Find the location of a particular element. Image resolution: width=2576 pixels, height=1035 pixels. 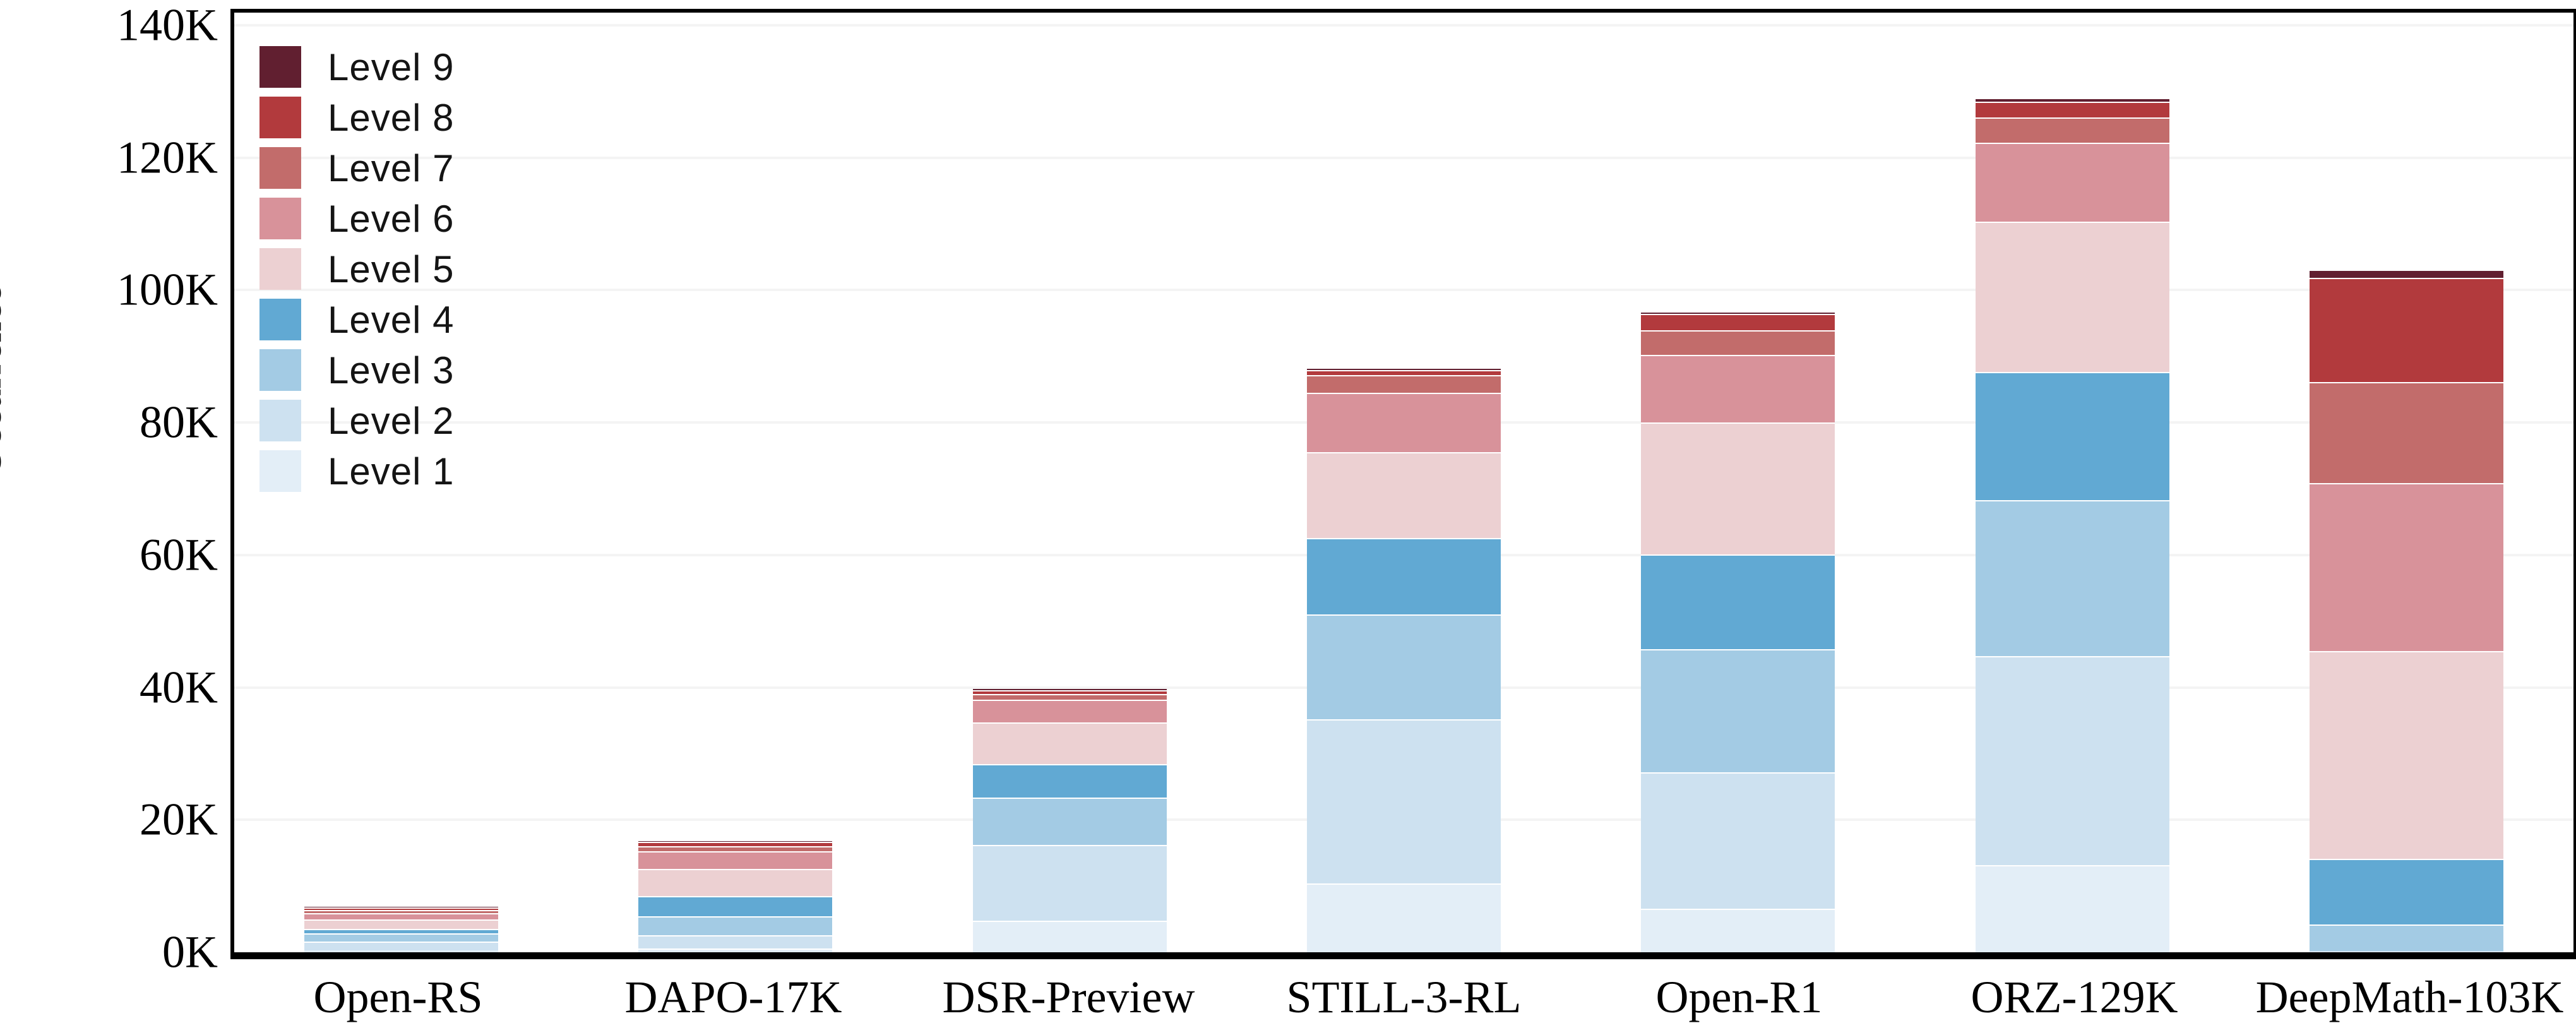

bar-slot-dapo-17k is located at coordinates (735, 482).